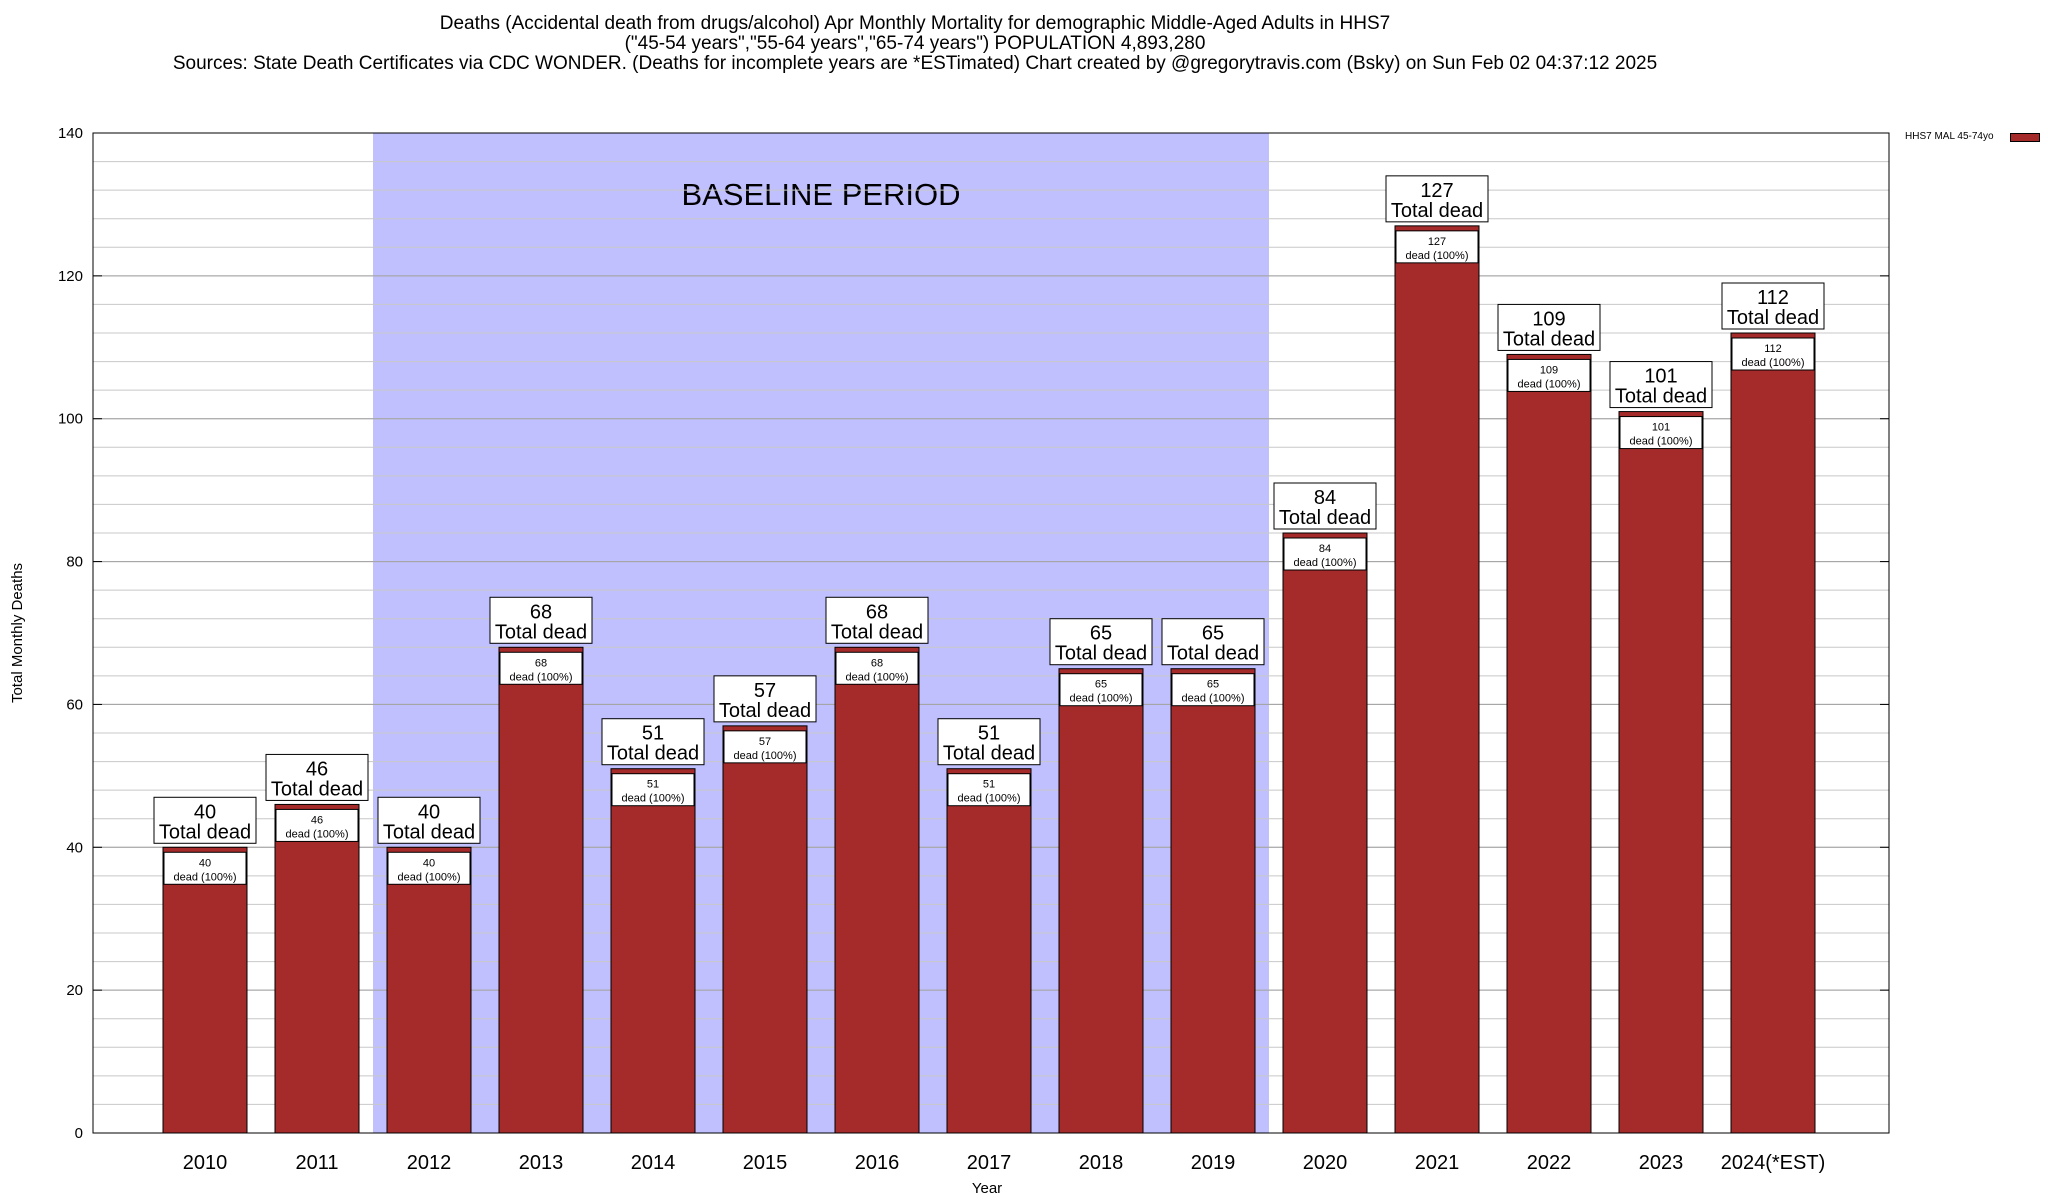 This screenshot has height=1200, width=2048. What do you see at coordinates (74, 562) in the screenshot?
I see `y-tick-label: 80` at bounding box center [74, 562].